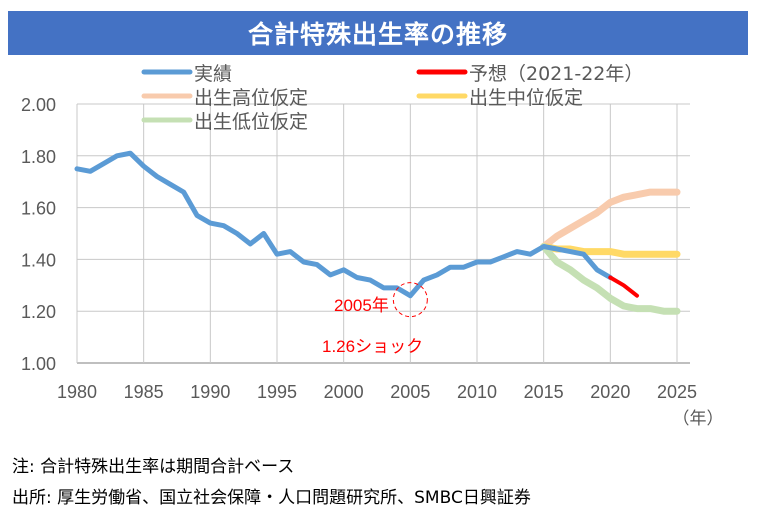 This screenshot has width=764, height=518. Describe the element at coordinates (153, 467) in the screenshot. I see `chart-note: 注: 合計特殊出生率は期間合計ベース` at that location.